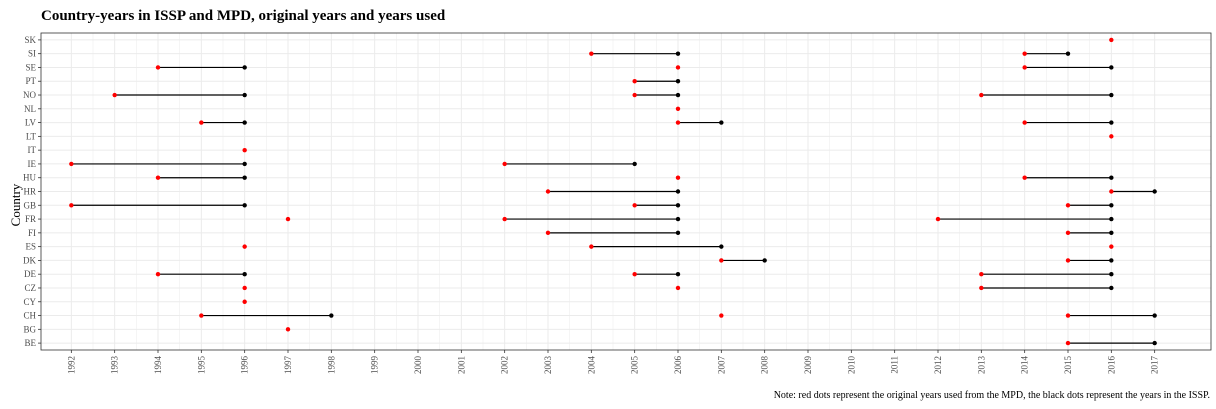 The height and width of the screenshot is (409, 1216). What do you see at coordinates (678, 365) in the screenshot?
I see `x-tick-label: 2006` at bounding box center [678, 365].